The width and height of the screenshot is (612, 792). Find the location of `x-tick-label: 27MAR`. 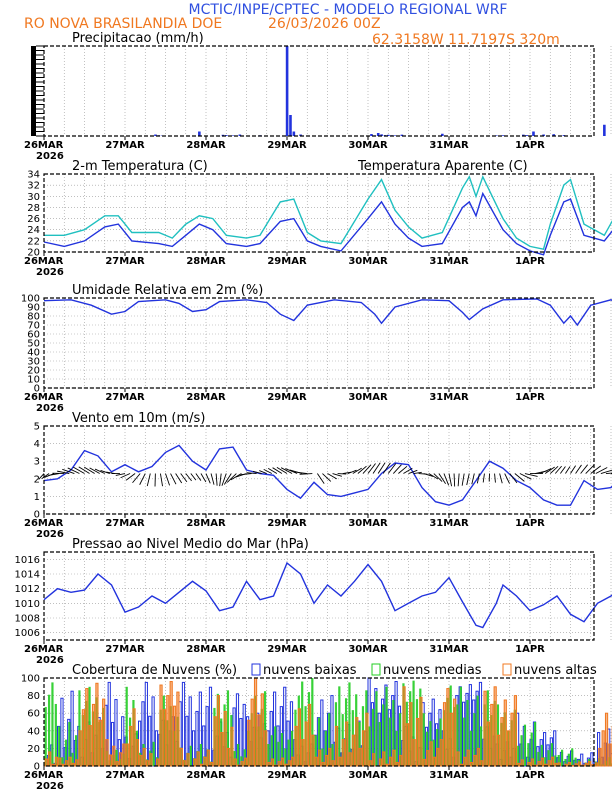

x-tick-label: 27MAR is located at coordinates (125, 649).